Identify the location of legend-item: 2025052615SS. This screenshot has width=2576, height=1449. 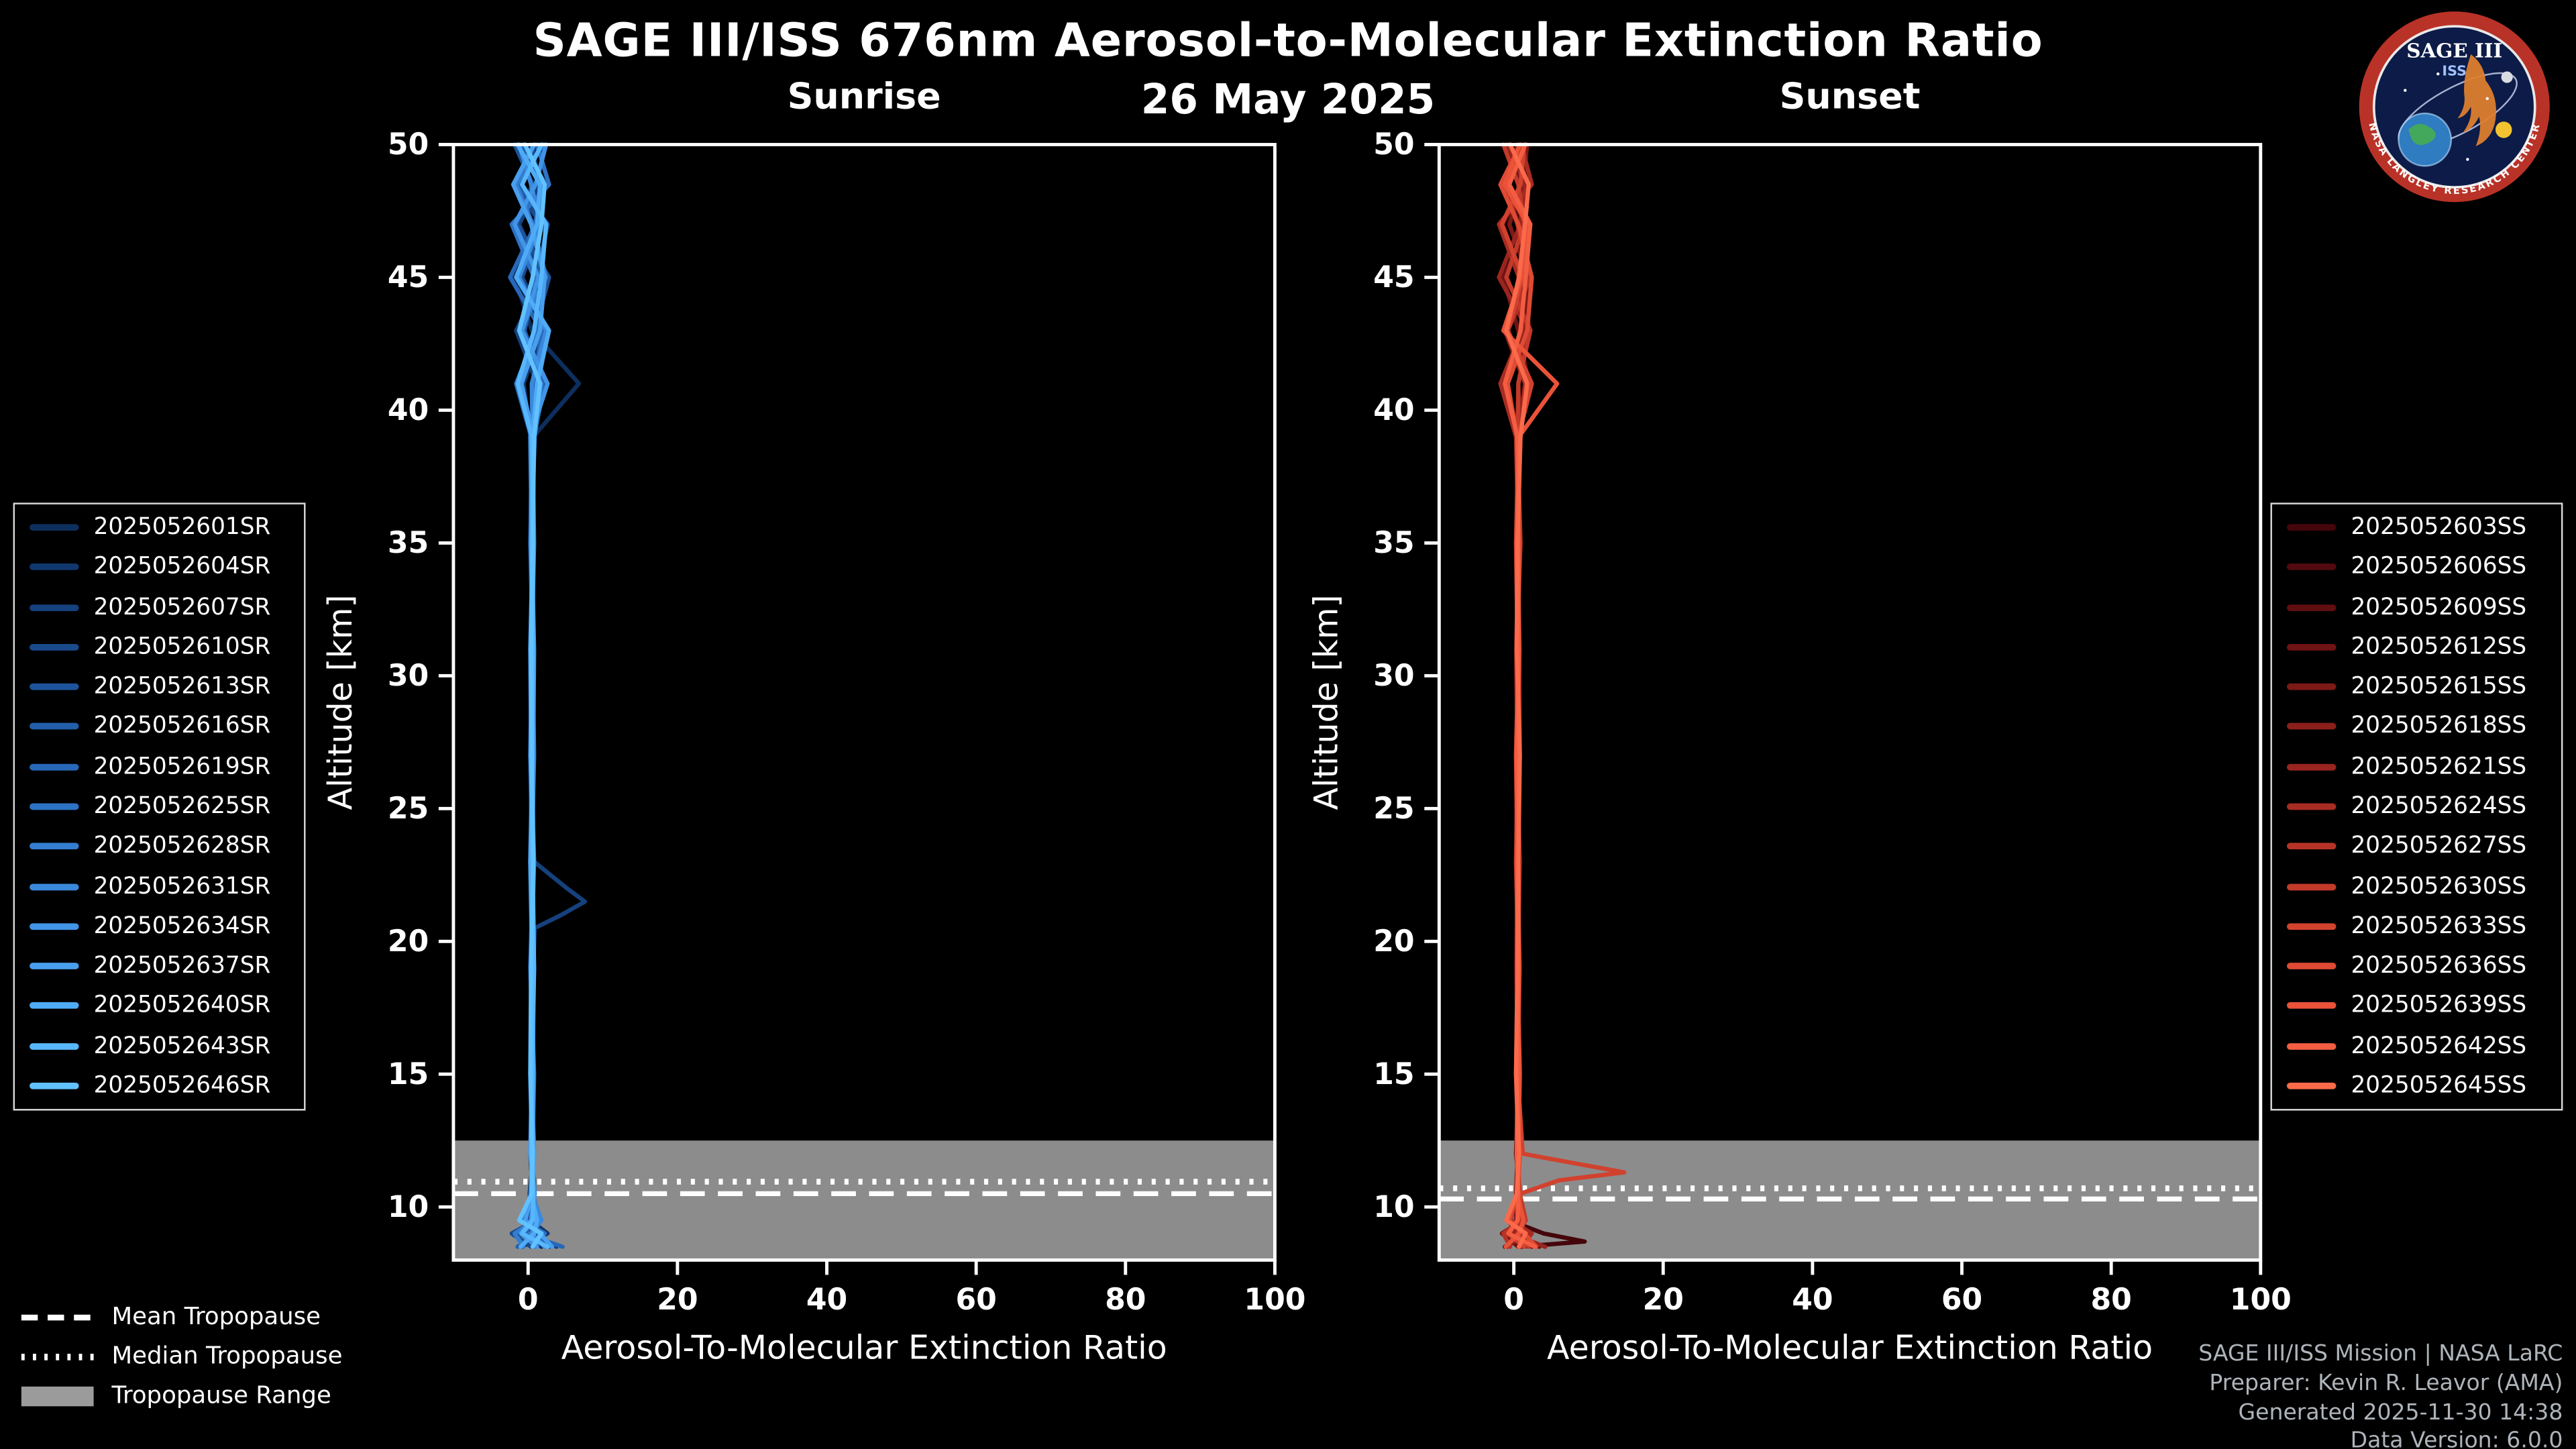
(2416, 687).